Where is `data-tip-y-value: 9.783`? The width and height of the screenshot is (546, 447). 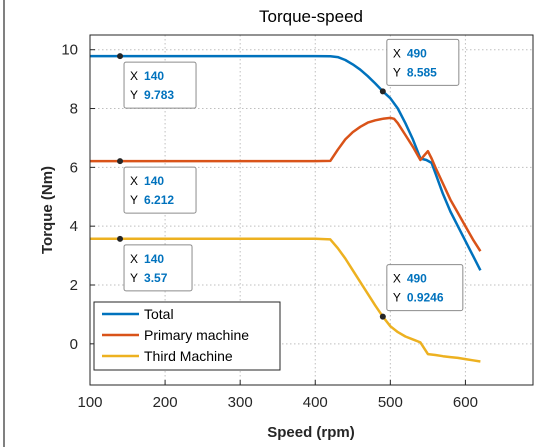
data-tip-y-value: 9.783 is located at coordinates (159, 95).